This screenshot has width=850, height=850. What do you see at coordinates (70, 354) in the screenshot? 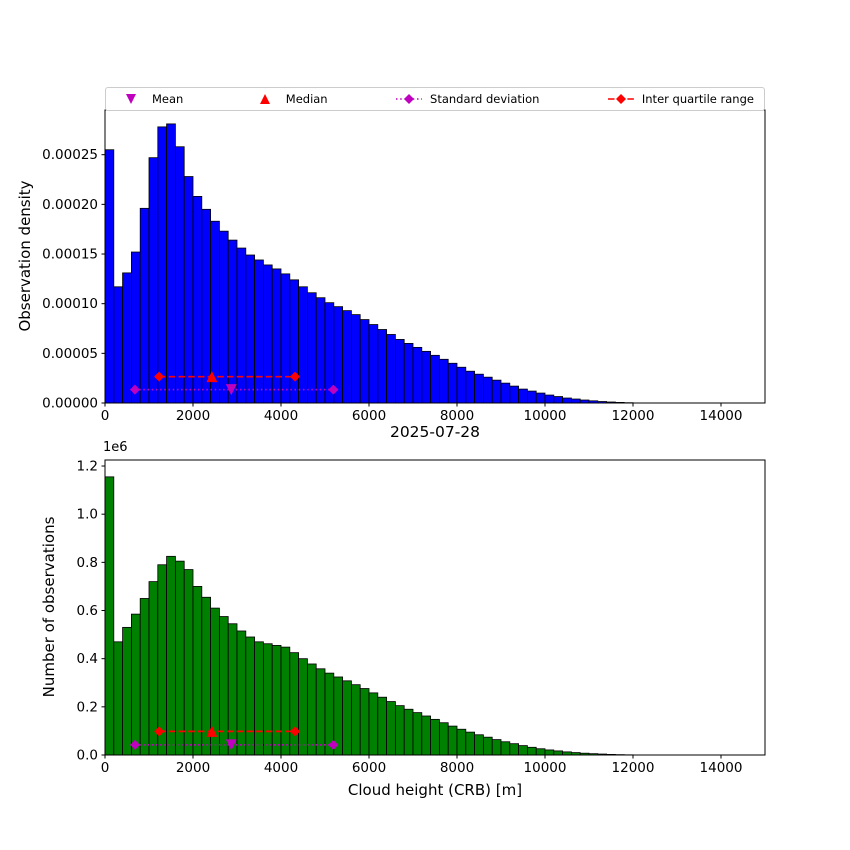
I see `svg-text: 0.00005` at bounding box center [70, 354].